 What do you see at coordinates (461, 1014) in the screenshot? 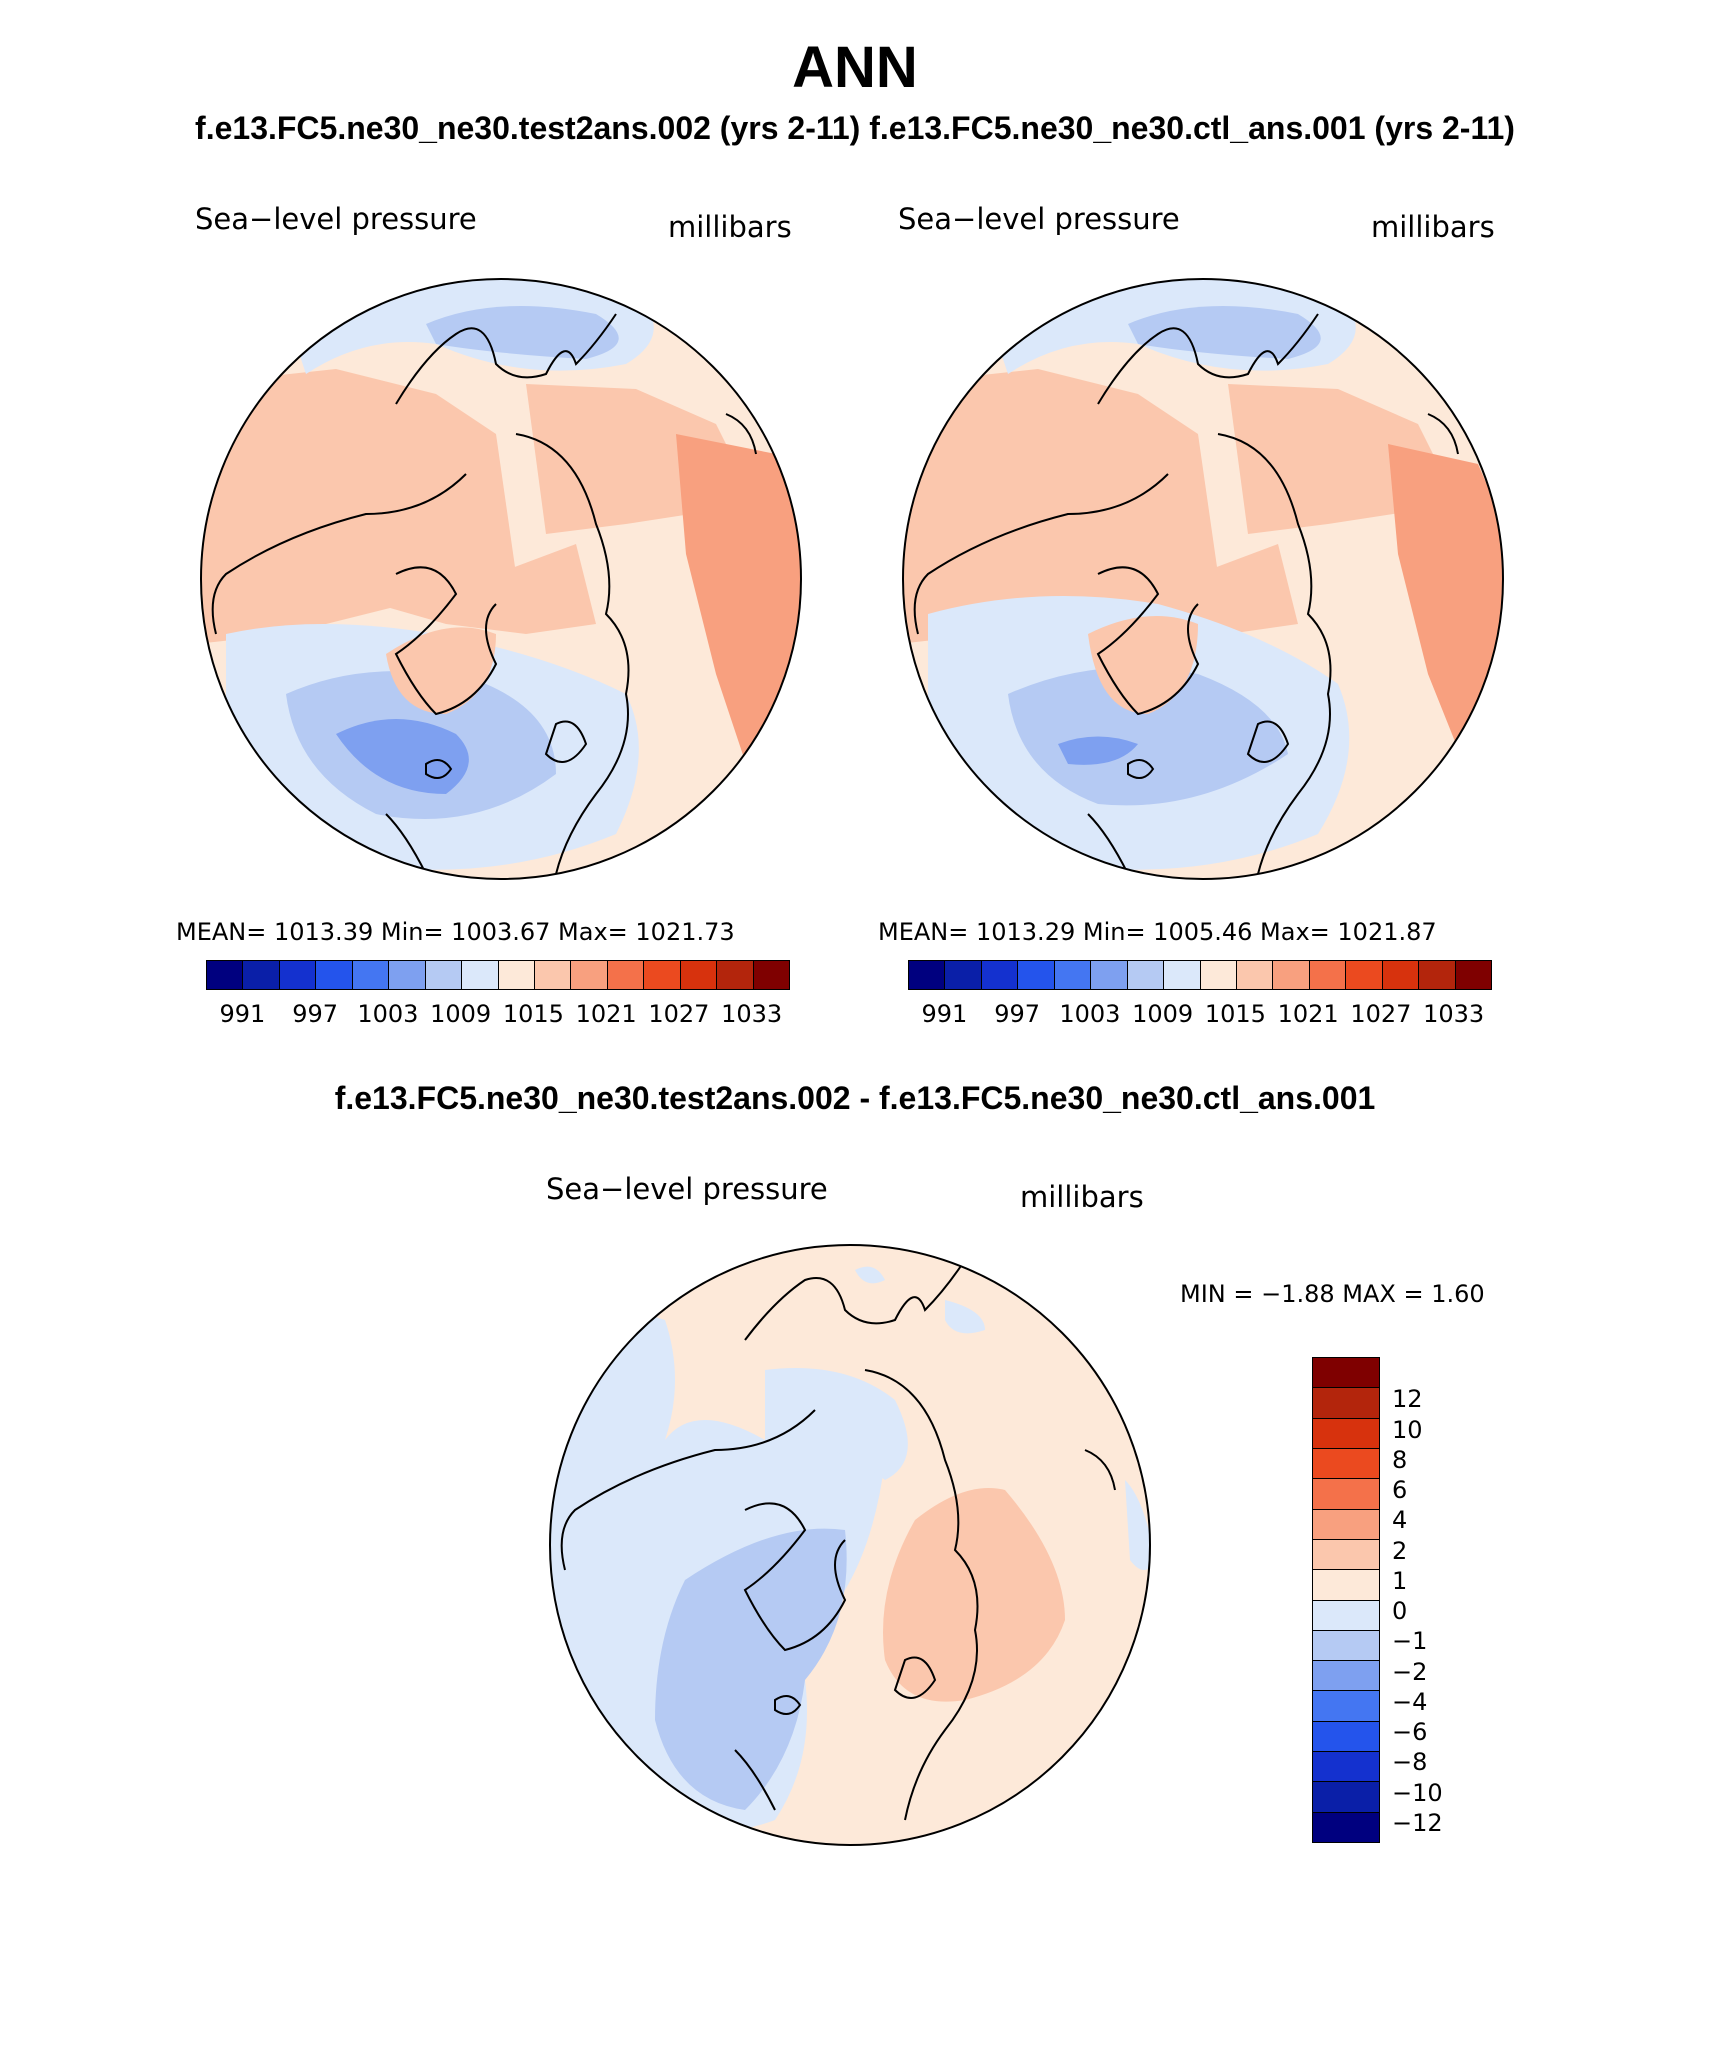
I see `colorbar-test-tick-label: 1009` at bounding box center [461, 1014].